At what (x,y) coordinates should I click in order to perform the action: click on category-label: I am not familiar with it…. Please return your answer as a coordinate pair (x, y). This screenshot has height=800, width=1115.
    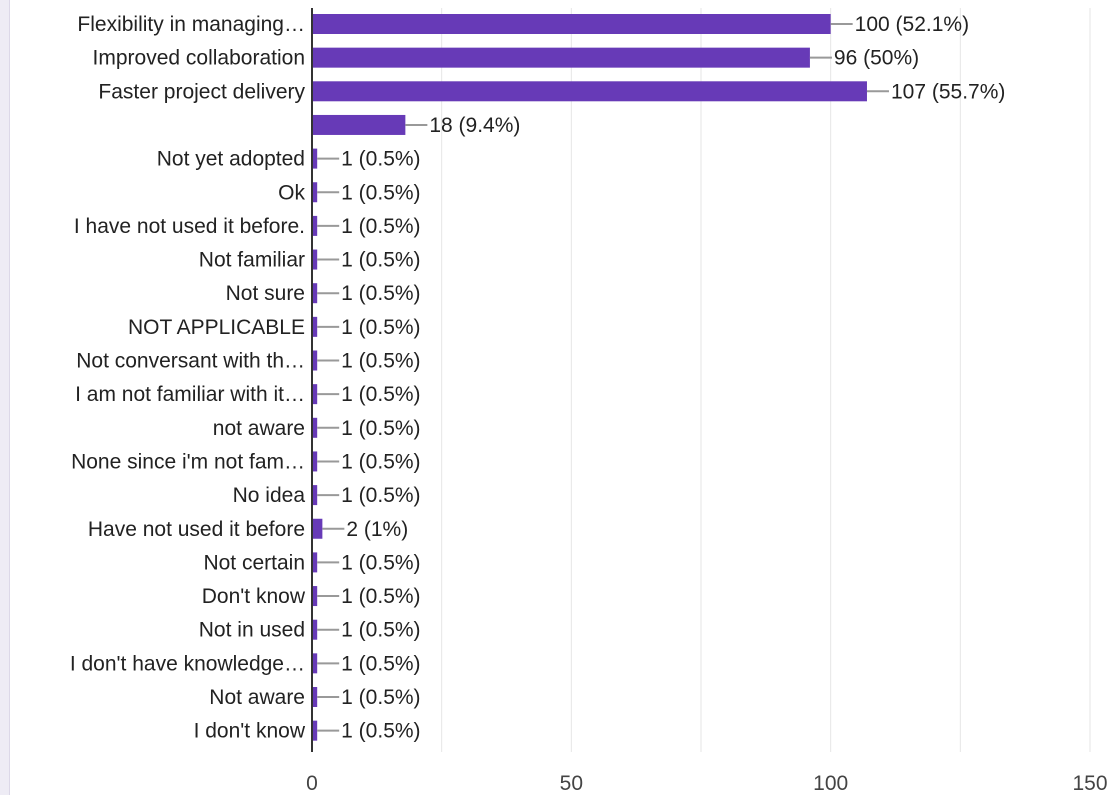
    Looking at the image, I should click on (190, 394).